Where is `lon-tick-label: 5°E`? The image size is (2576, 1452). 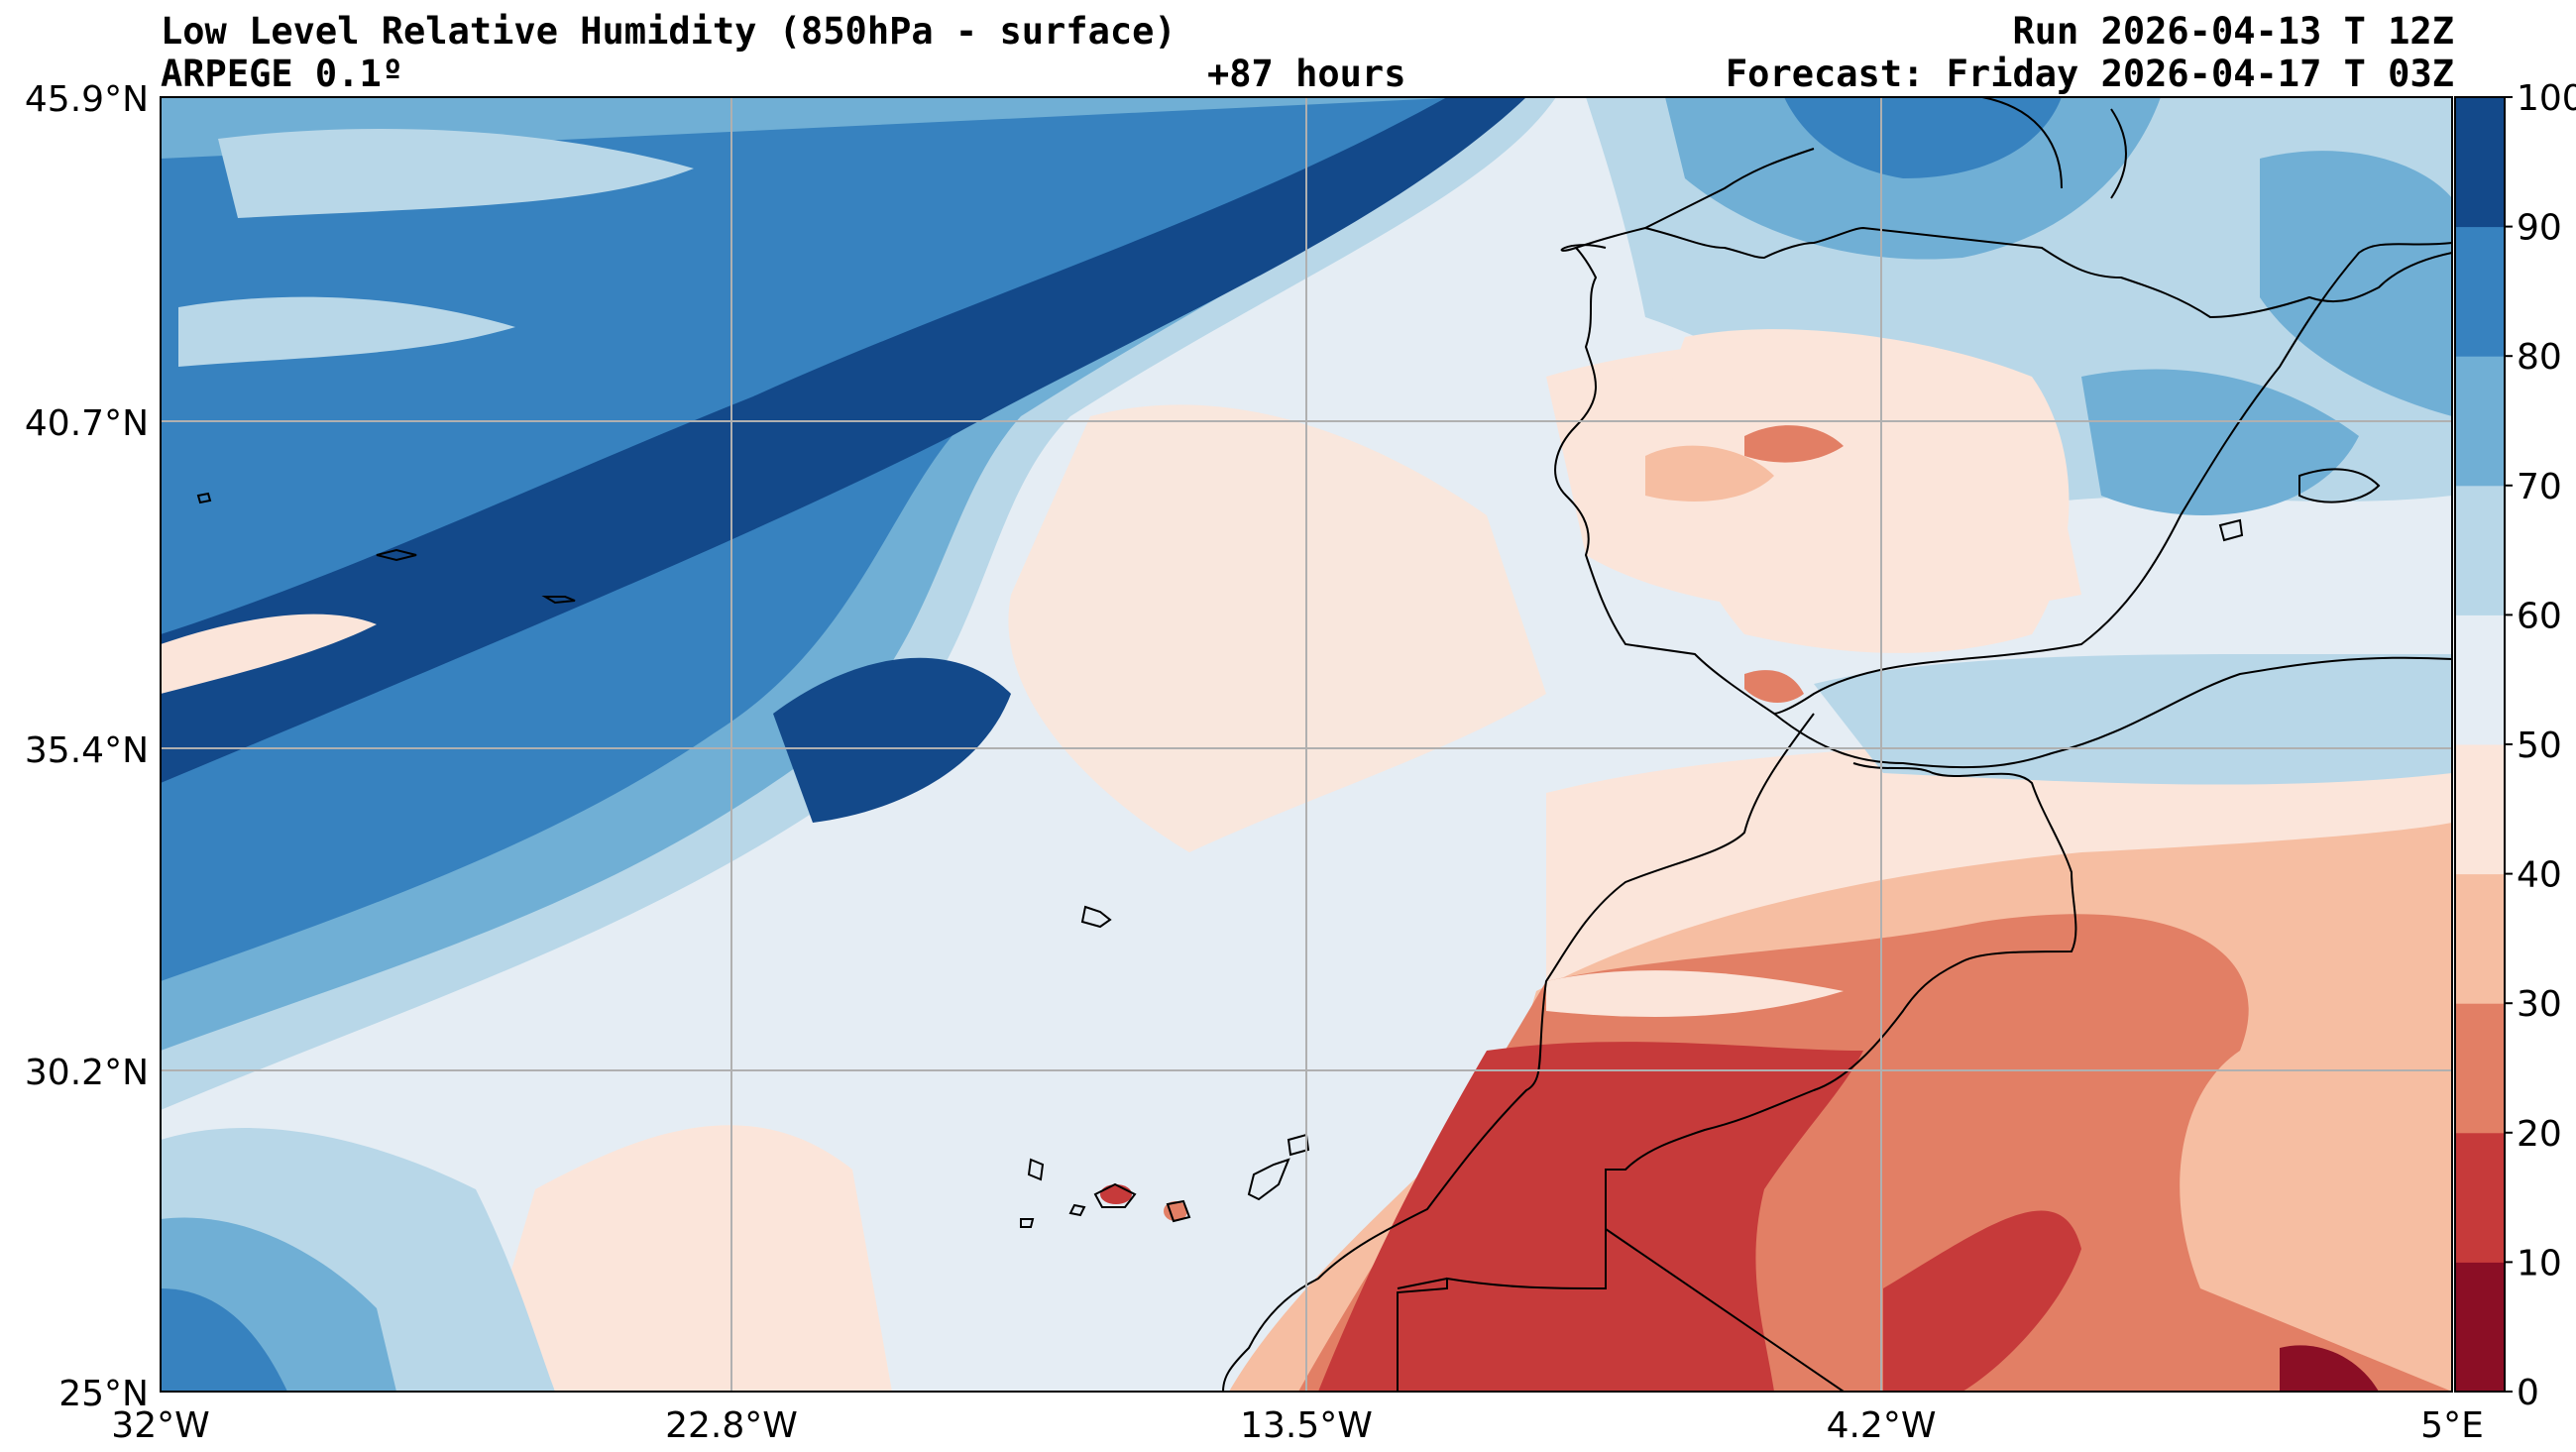
lon-tick-label: 5°E is located at coordinates (2452, 1425).